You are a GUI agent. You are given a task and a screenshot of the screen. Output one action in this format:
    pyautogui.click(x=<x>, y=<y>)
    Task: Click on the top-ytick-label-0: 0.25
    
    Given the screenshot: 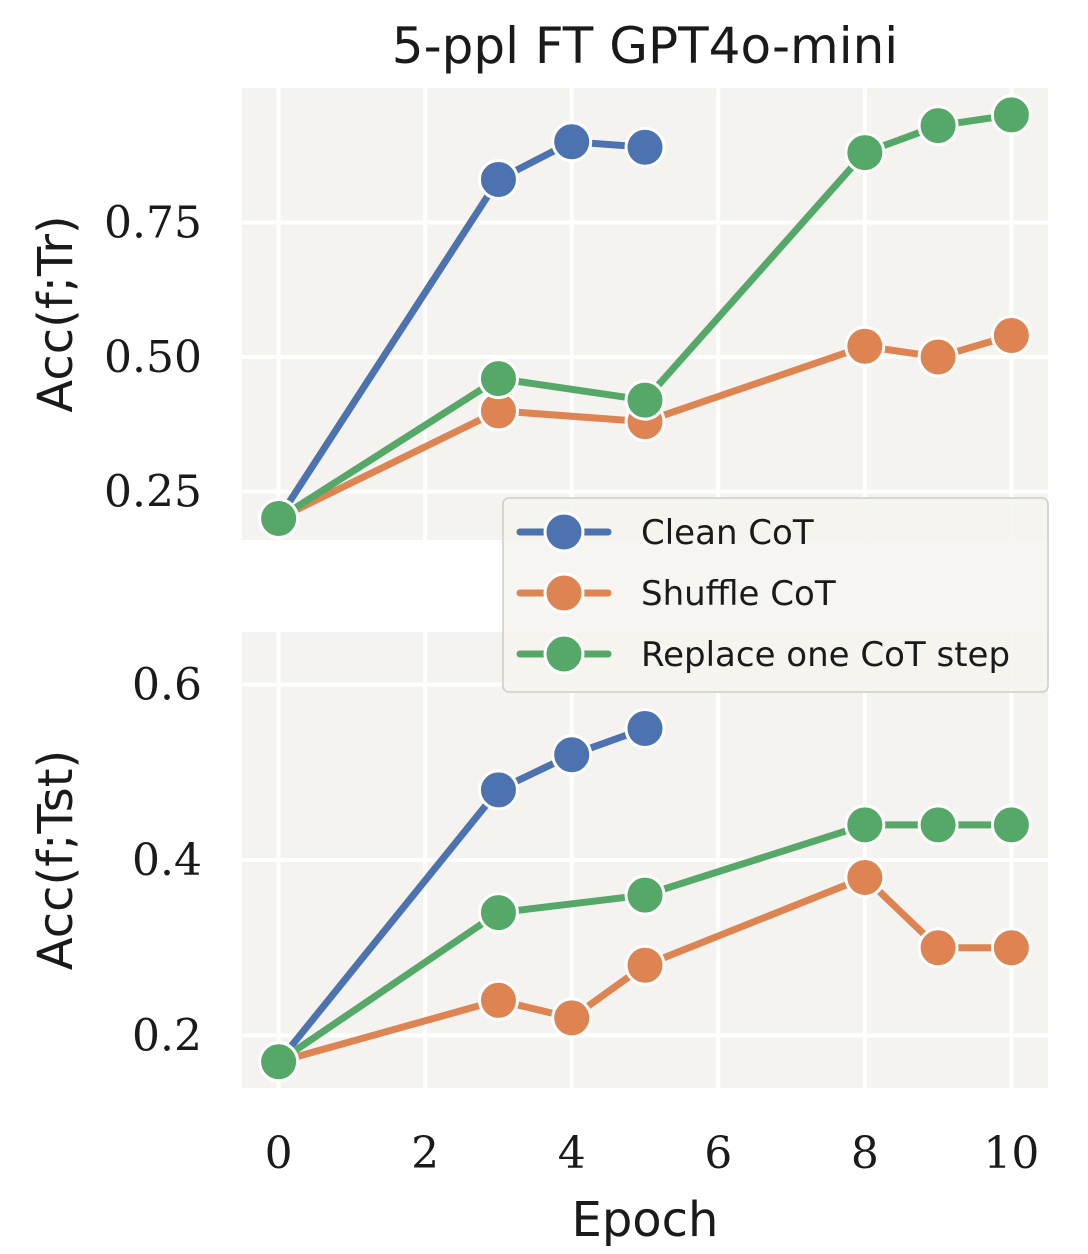 What is the action you would take?
    pyautogui.click(x=153, y=492)
    